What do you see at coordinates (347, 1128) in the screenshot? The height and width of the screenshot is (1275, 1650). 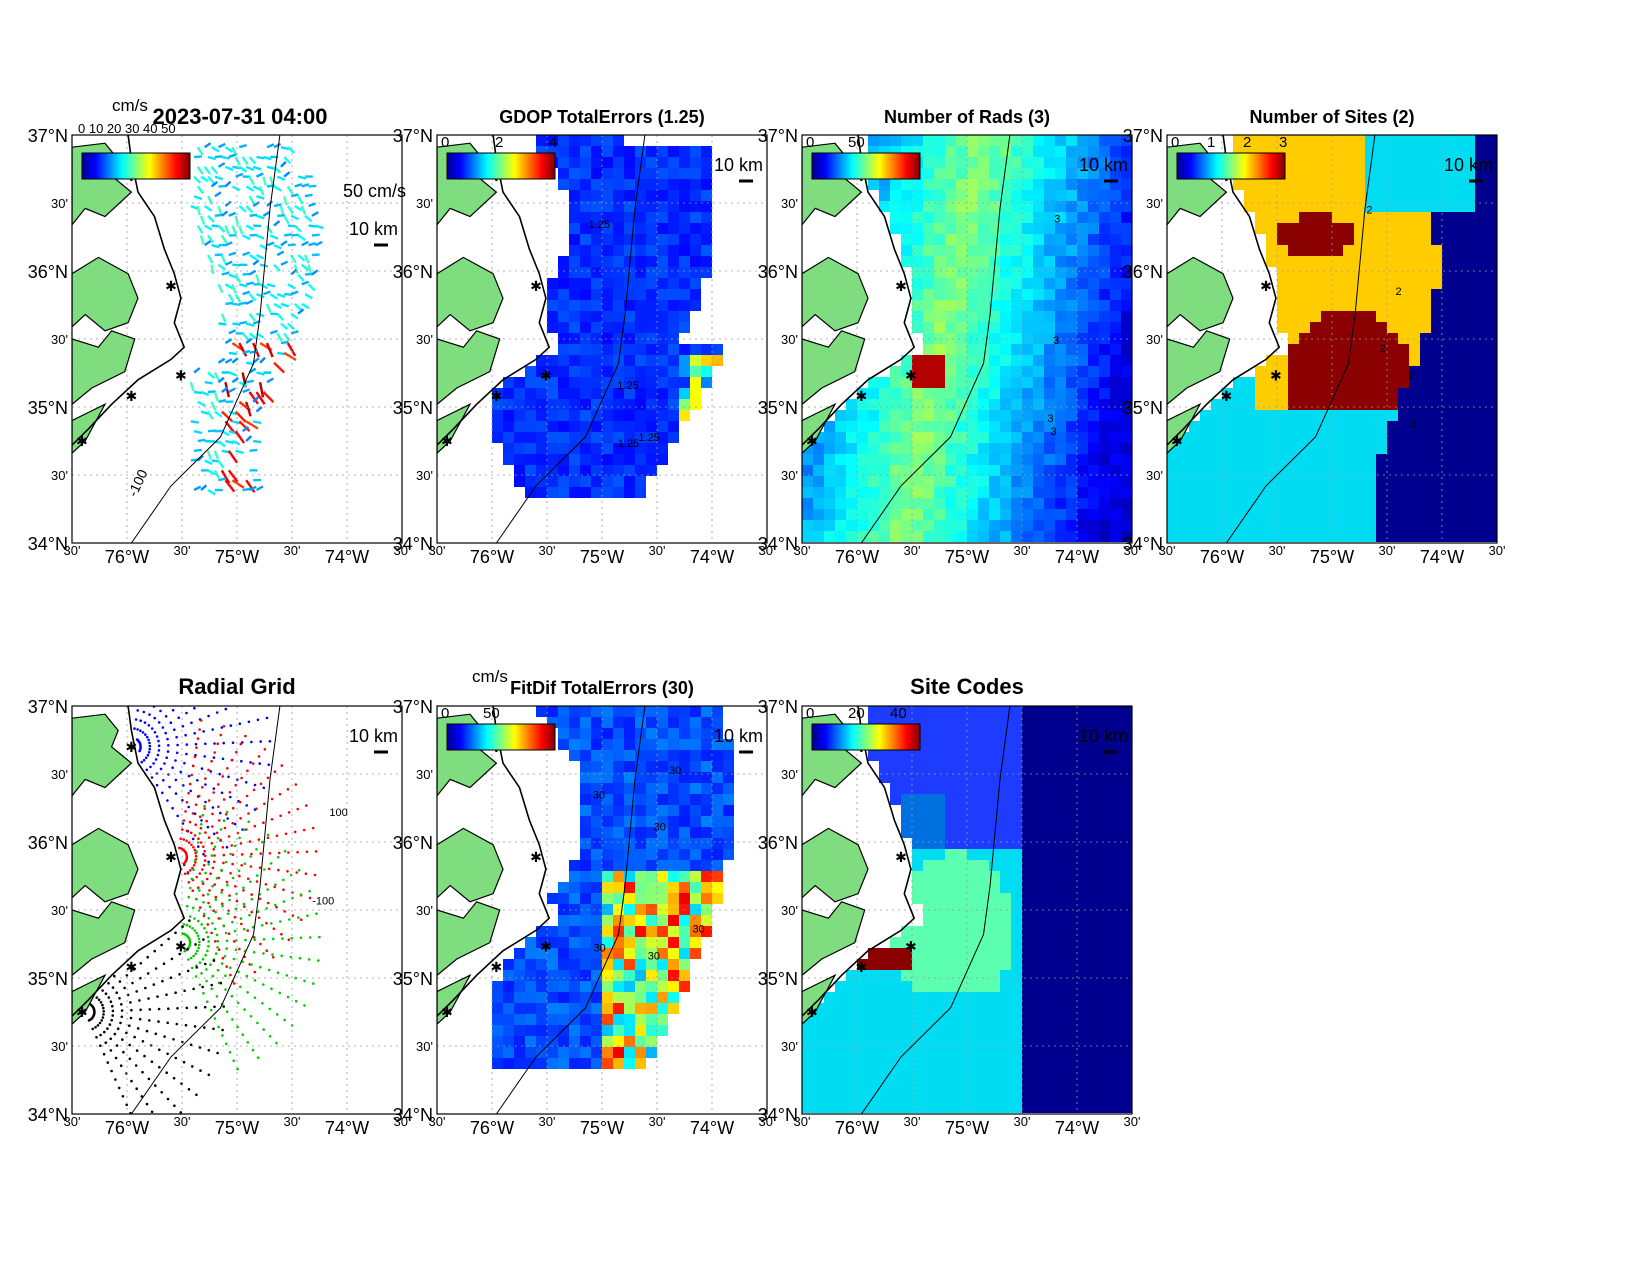 I see `longitude-label: 74°W` at bounding box center [347, 1128].